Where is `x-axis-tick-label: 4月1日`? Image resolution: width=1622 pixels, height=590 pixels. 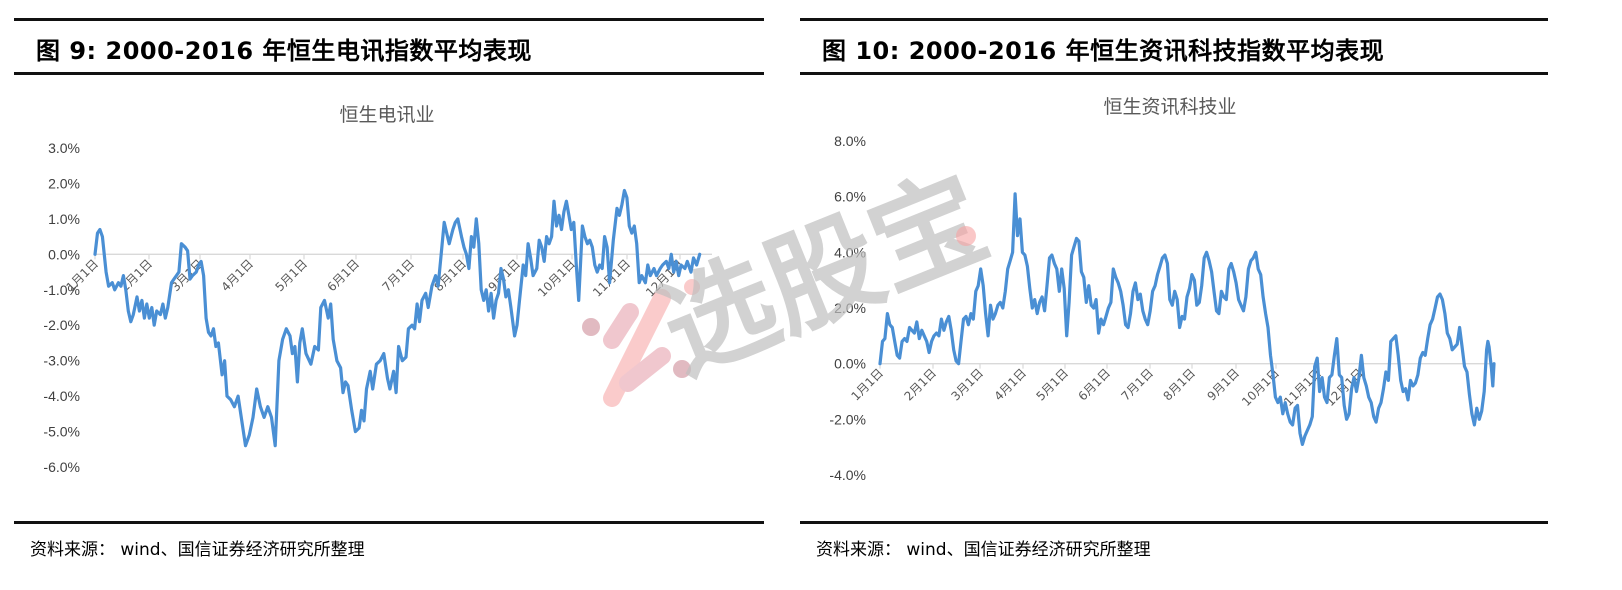
x-axis-tick-label: 4月1日 is located at coordinates (1010, 385).